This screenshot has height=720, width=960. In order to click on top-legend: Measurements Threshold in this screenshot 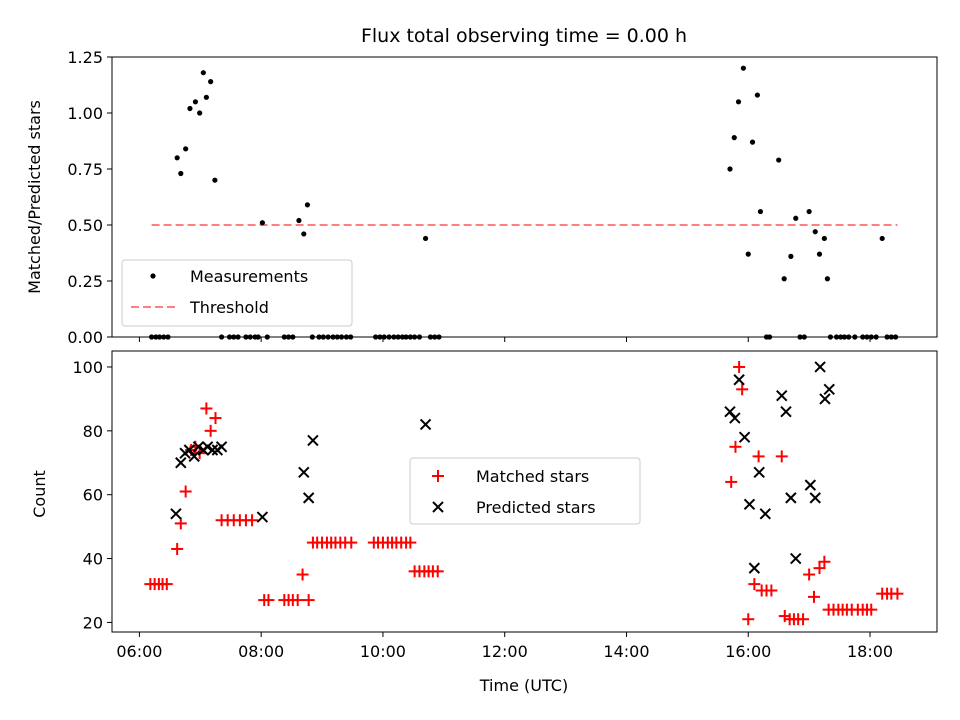, I will do `click(237, 293)`.